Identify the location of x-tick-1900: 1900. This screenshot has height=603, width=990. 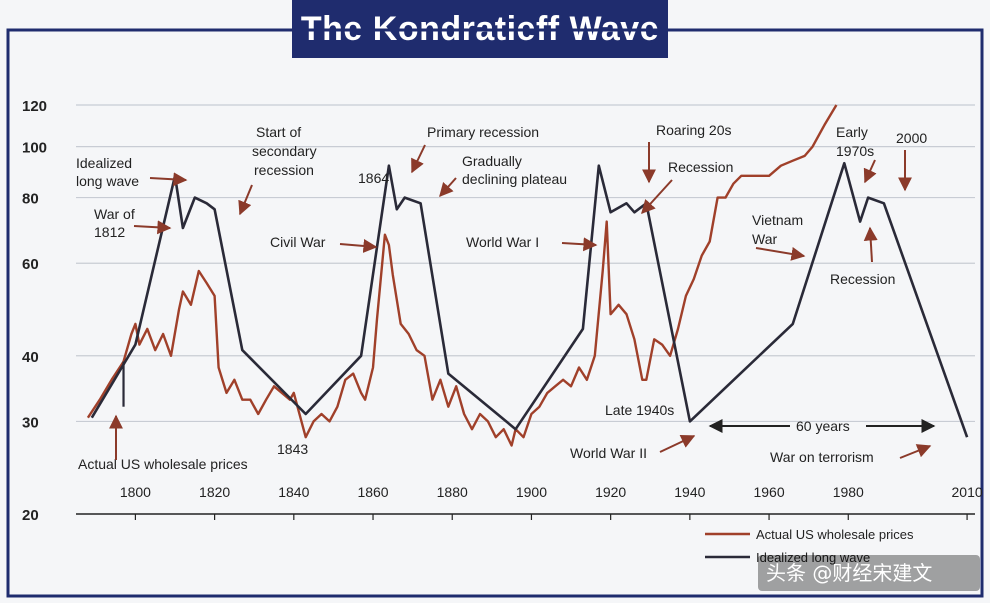
(531, 492).